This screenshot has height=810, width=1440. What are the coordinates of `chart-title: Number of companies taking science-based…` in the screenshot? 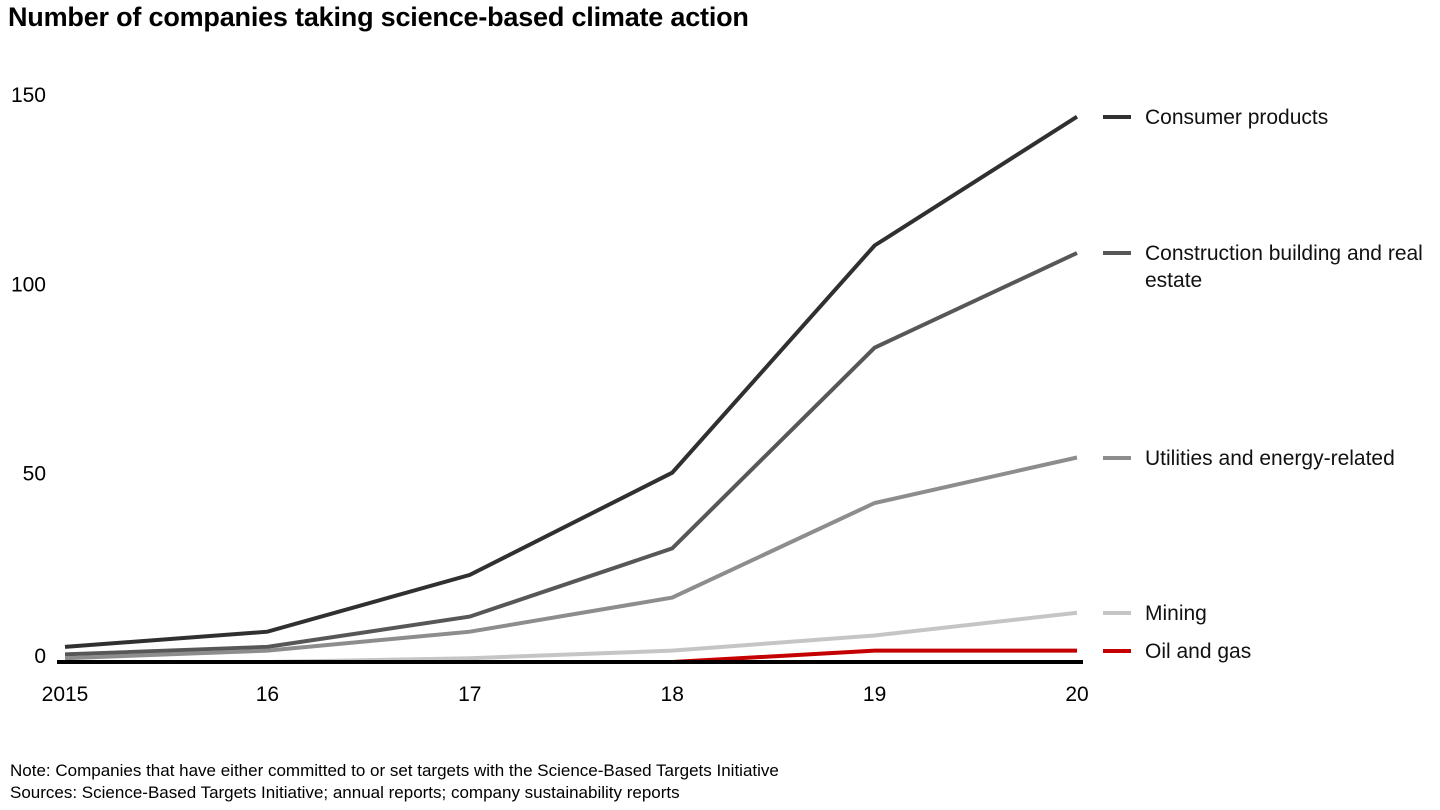 It's located at (378, 17).